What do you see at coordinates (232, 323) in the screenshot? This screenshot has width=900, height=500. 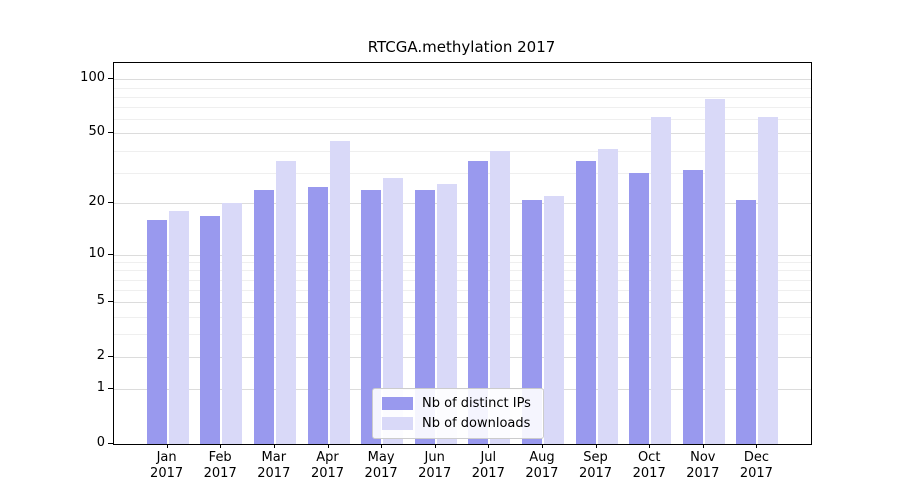 I see `bar-feb-downloads` at bounding box center [232, 323].